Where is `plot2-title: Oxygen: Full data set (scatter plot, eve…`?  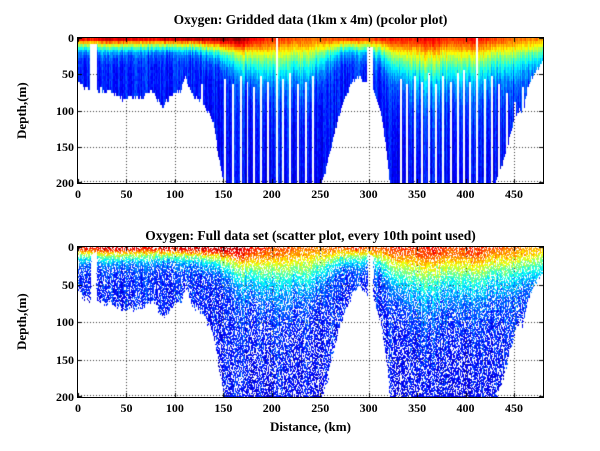
plot2-title: Oxygen: Full data set (scatter plot, eve… is located at coordinates (310, 235).